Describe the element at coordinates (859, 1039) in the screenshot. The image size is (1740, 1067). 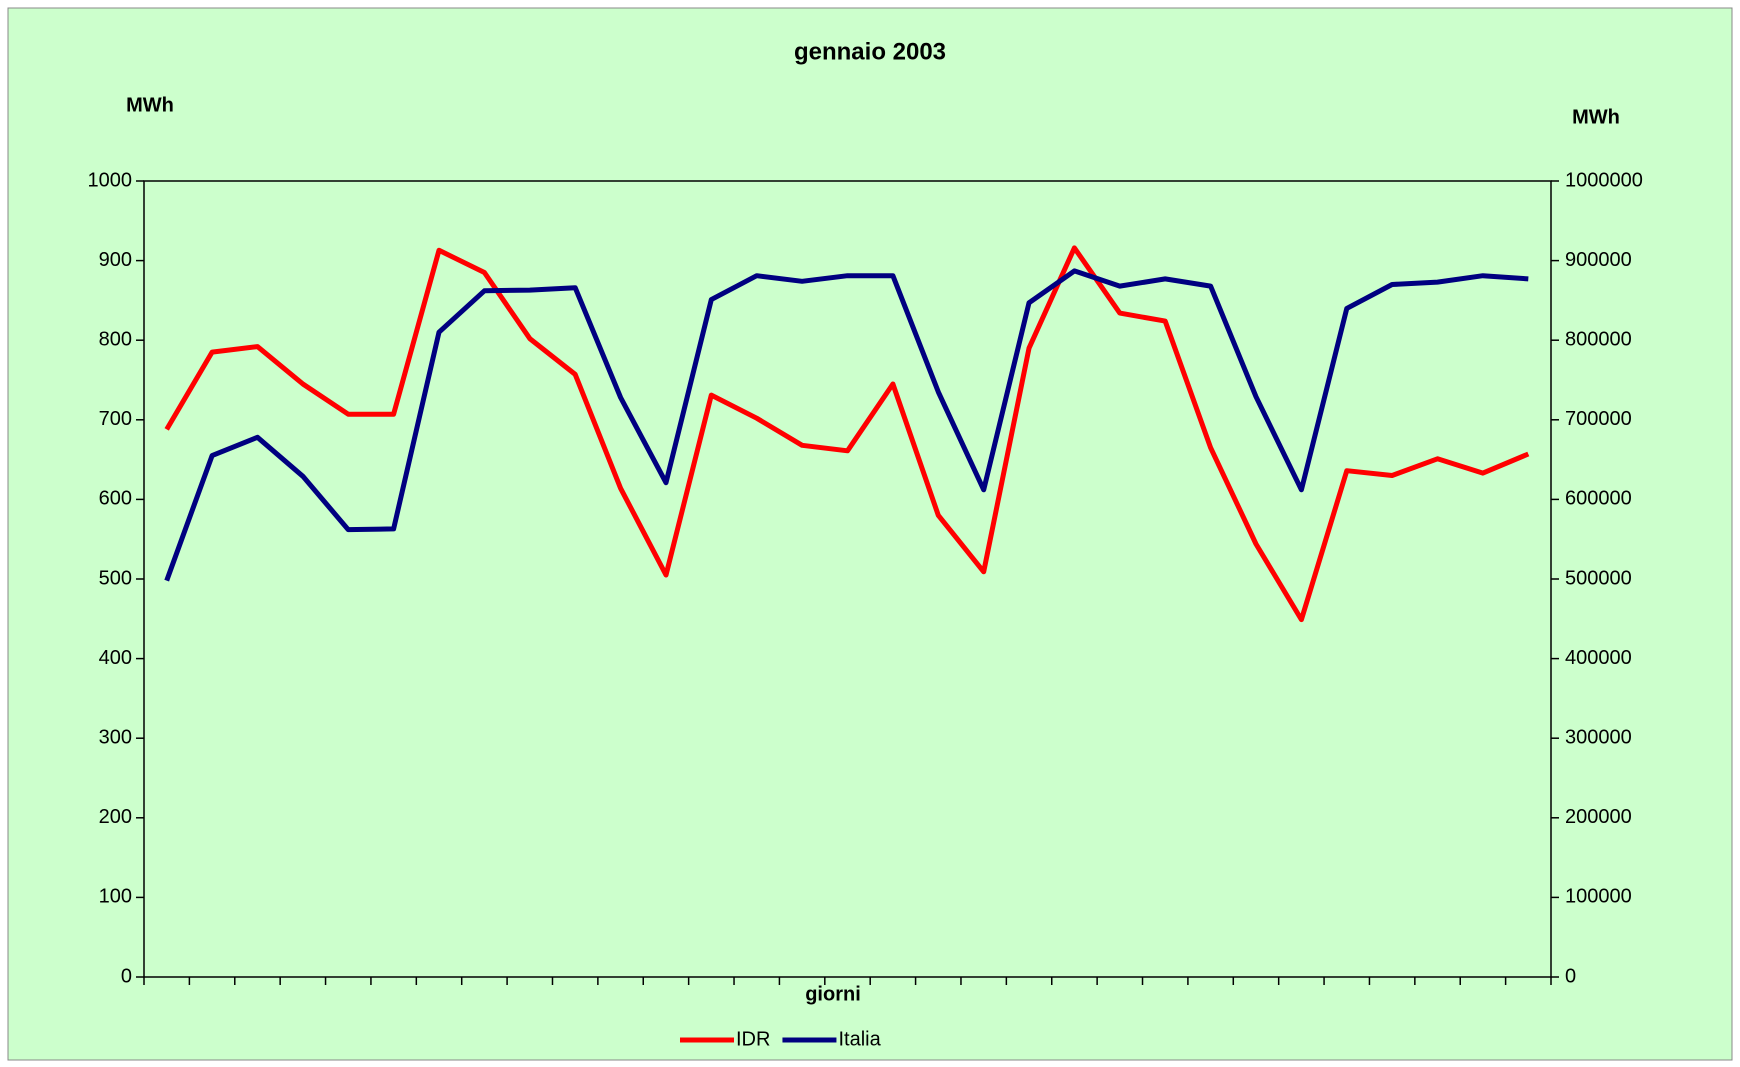
I see `legend-label: Italia` at that location.